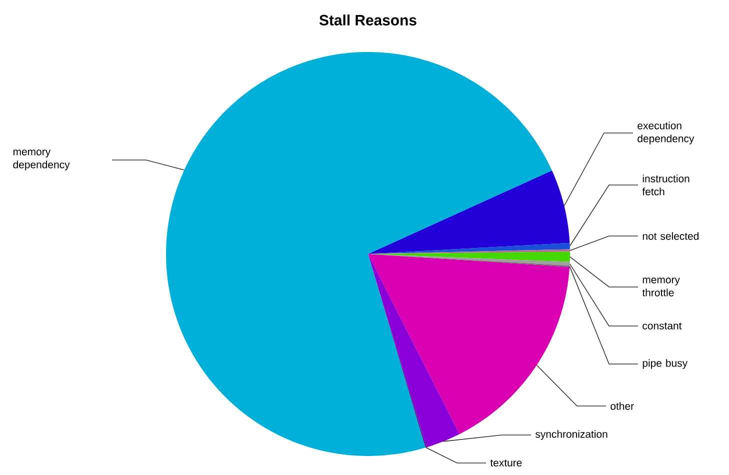 The height and width of the screenshot is (475, 729). What do you see at coordinates (572, 435) in the screenshot?
I see `slice-label: synchronization` at bounding box center [572, 435].